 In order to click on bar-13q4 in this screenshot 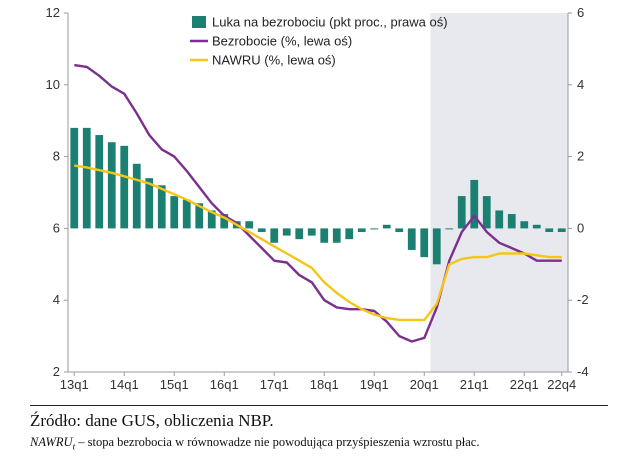, I will do `click(111, 185)`.